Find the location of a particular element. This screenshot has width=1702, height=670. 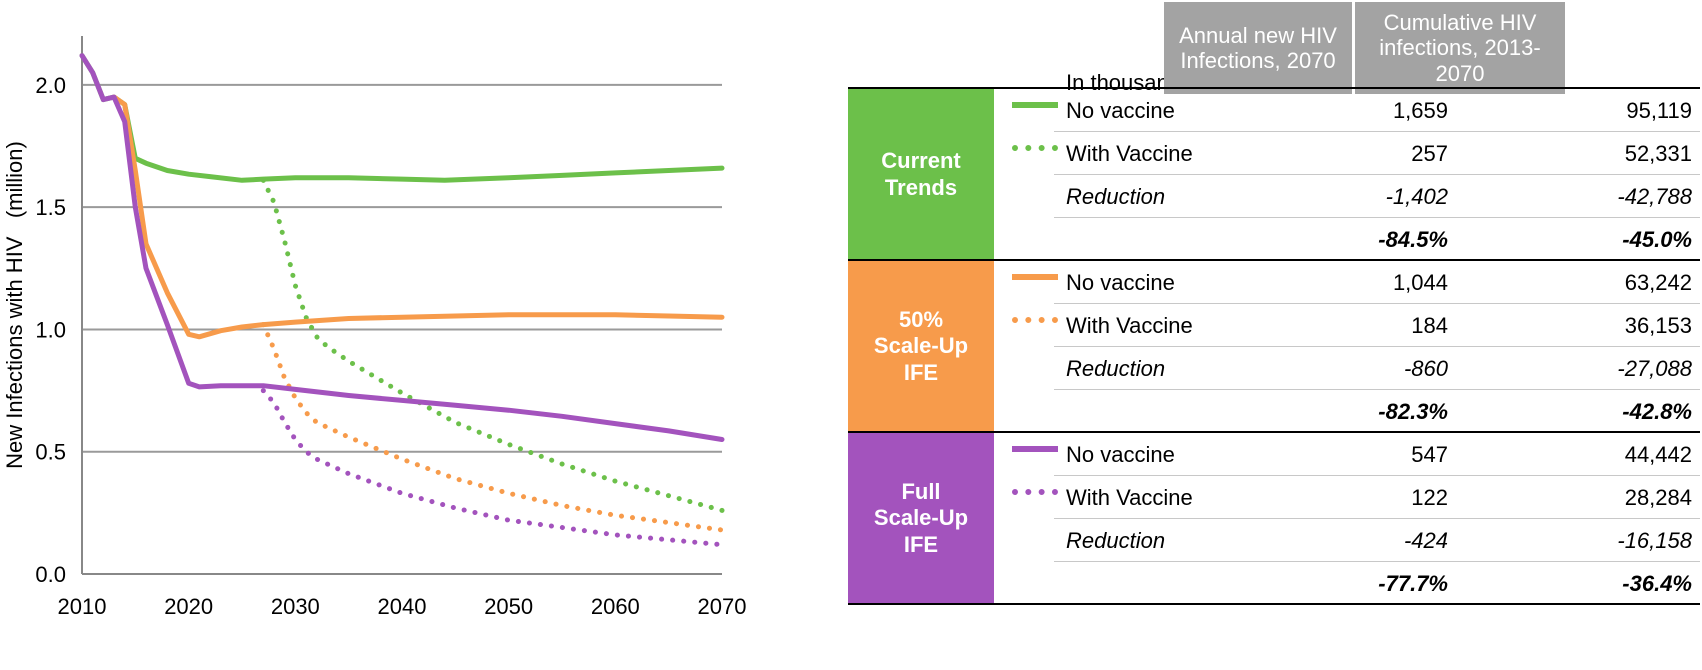

table-row: Reduction -424 -16,158 is located at coordinates (1347, 541).